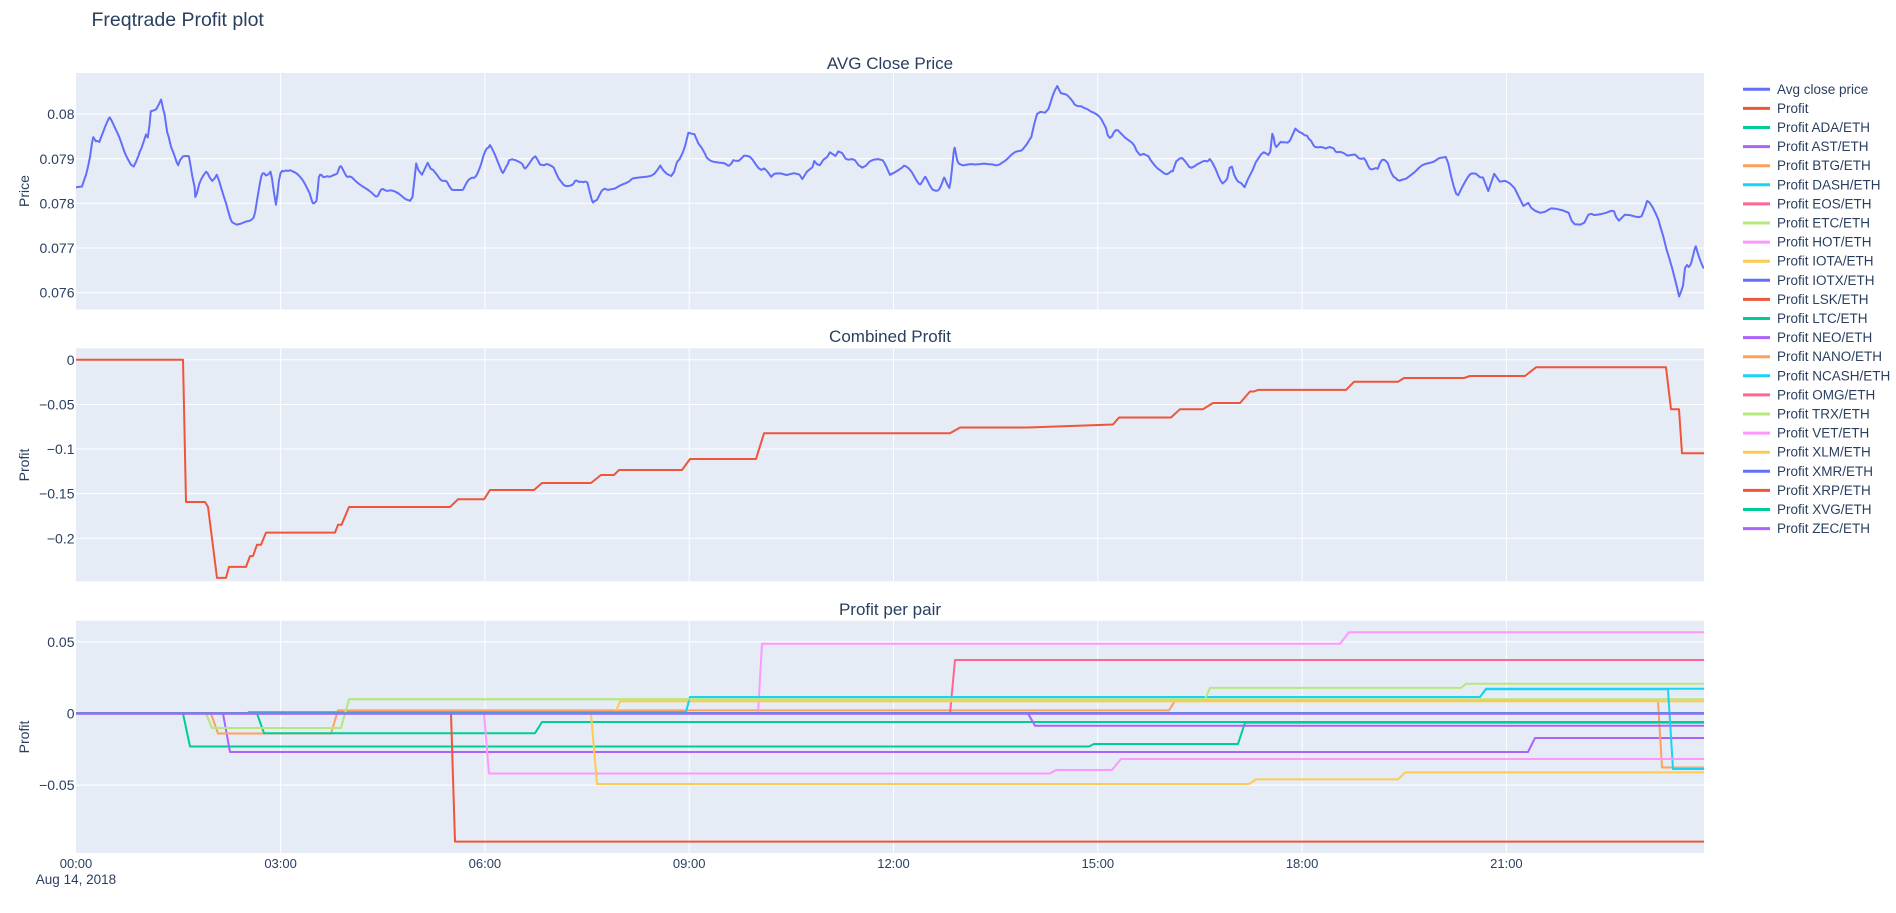 This screenshot has width=1896, height=913. Describe the element at coordinates (1825, 261) in the screenshot. I see `svg-text: Profit IOTA/ETH` at that location.